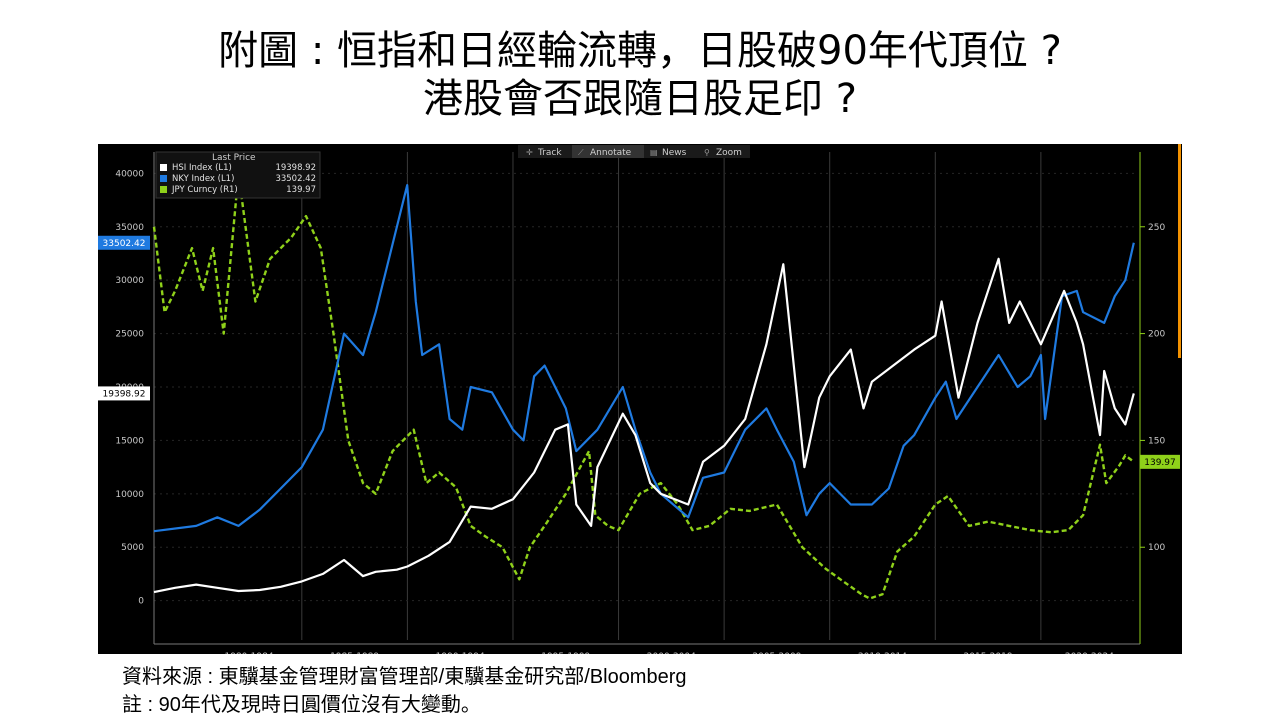 The image size is (1280, 720). I want to click on legend-title: Last Price, so click(234, 158).